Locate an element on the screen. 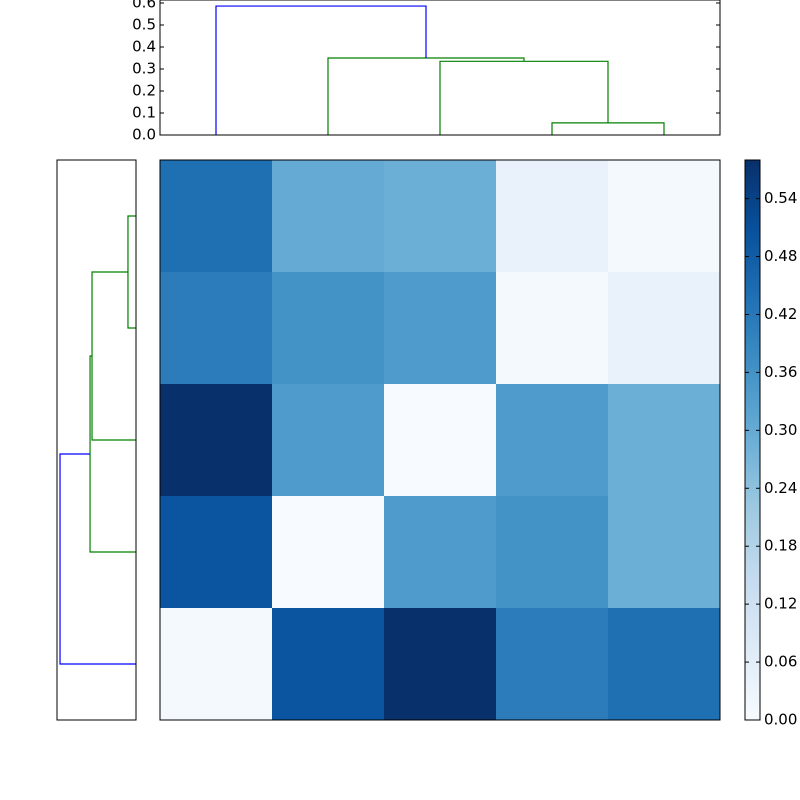 This screenshot has height=800, width=800. colorbar-tick-label: 0.42 is located at coordinates (780, 314).